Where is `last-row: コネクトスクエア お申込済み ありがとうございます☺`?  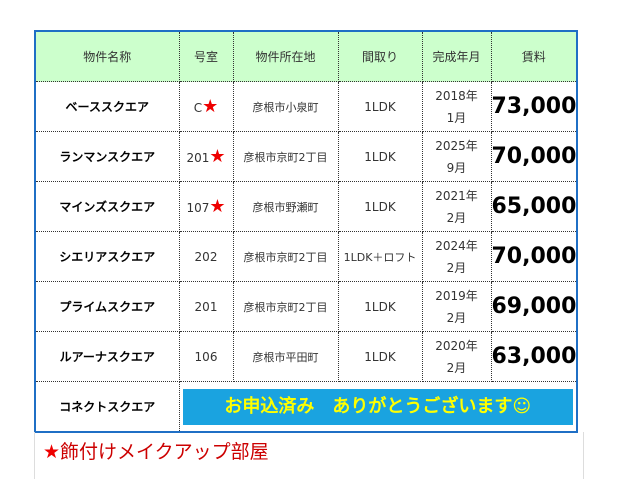
last-row: コネクトスクエア お申込済み ありがとうございます☺ is located at coordinates (306, 407).